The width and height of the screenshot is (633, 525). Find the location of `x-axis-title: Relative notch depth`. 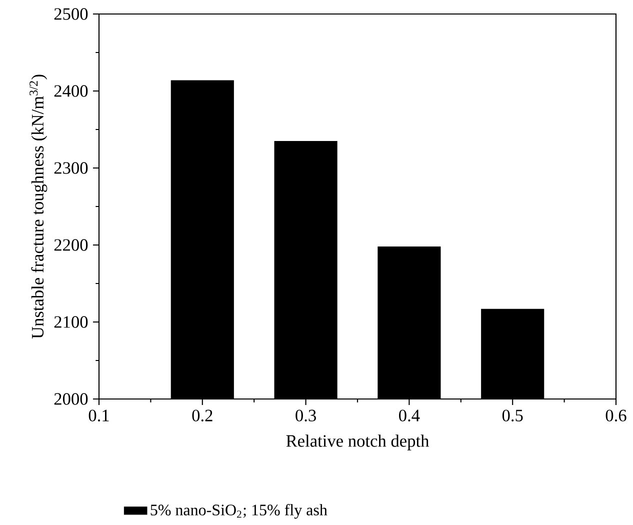

x-axis-title: Relative notch depth is located at coordinates (358, 442).